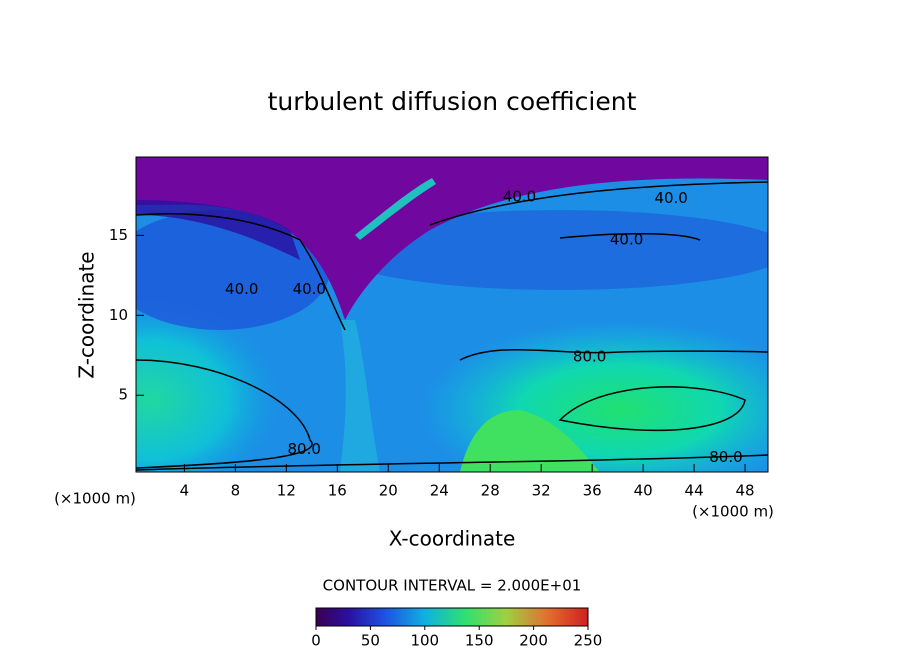 This screenshot has width=904, height=658. What do you see at coordinates (118, 315) in the screenshot?
I see `y-tick-label: 10` at bounding box center [118, 315].